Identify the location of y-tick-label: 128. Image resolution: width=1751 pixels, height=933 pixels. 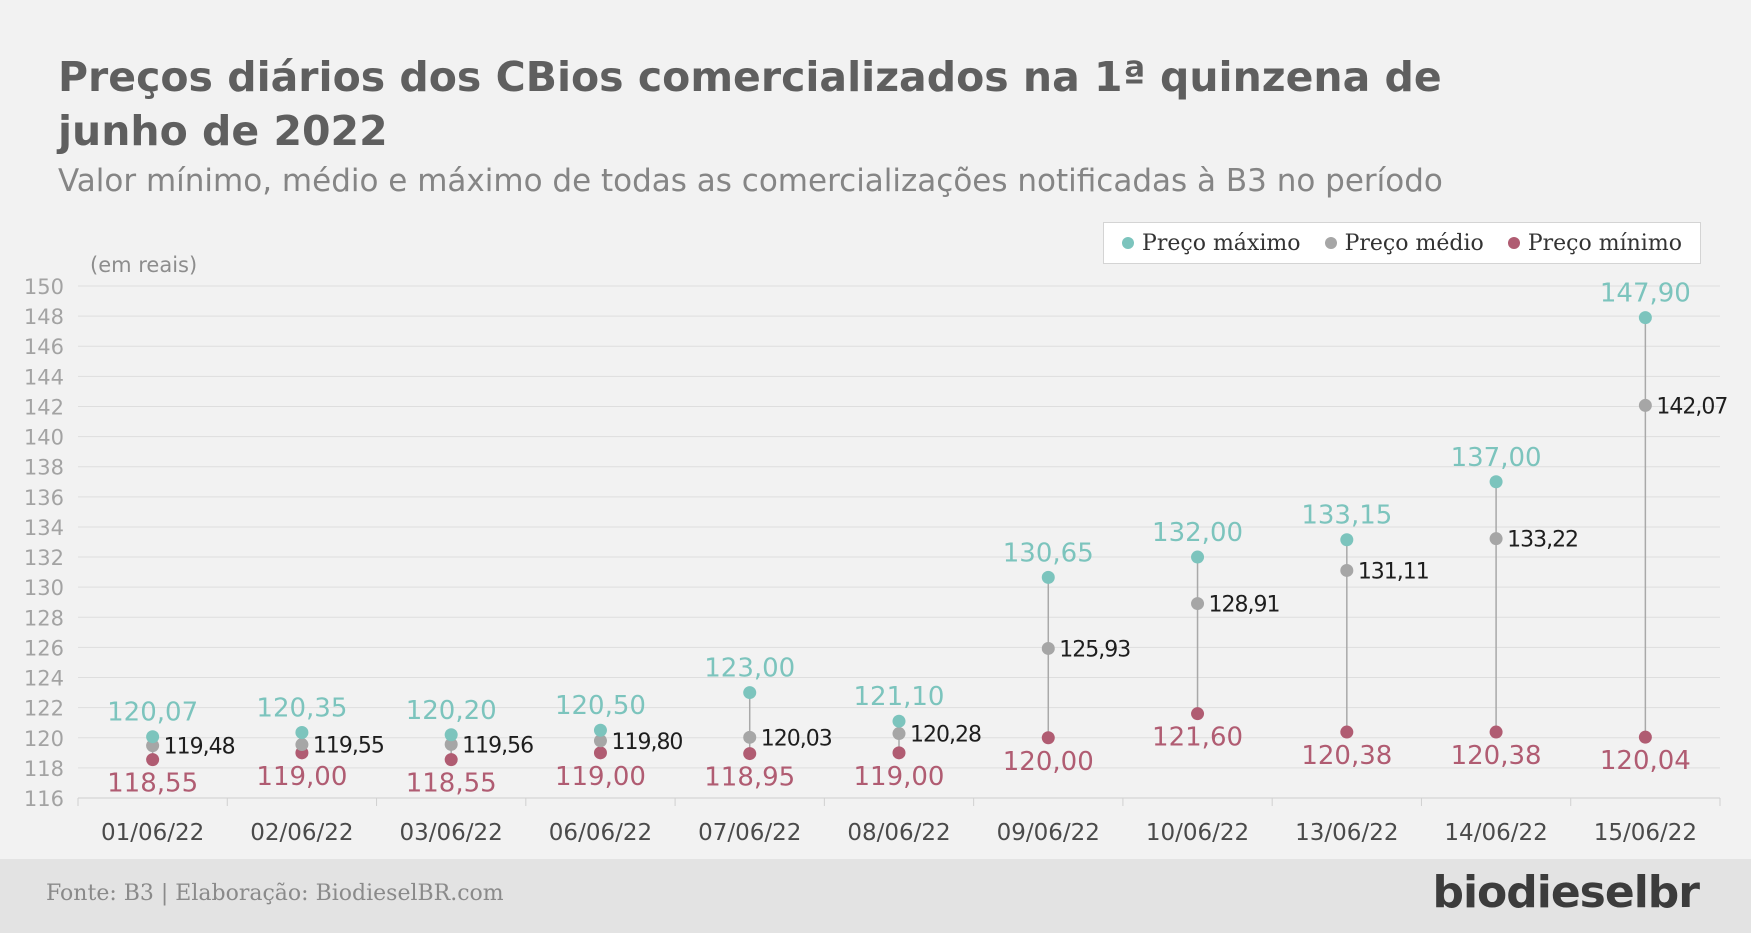
(44, 618).